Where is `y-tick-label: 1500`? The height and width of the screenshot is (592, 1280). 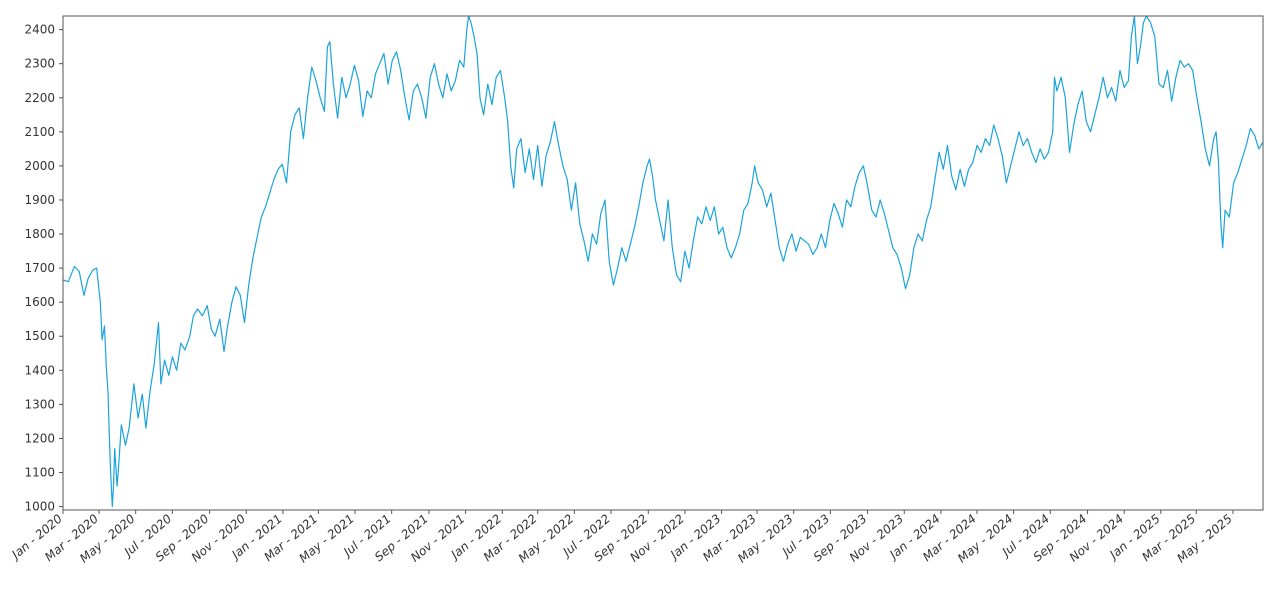
y-tick-label: 1500 is located at coordinates (39, 336).